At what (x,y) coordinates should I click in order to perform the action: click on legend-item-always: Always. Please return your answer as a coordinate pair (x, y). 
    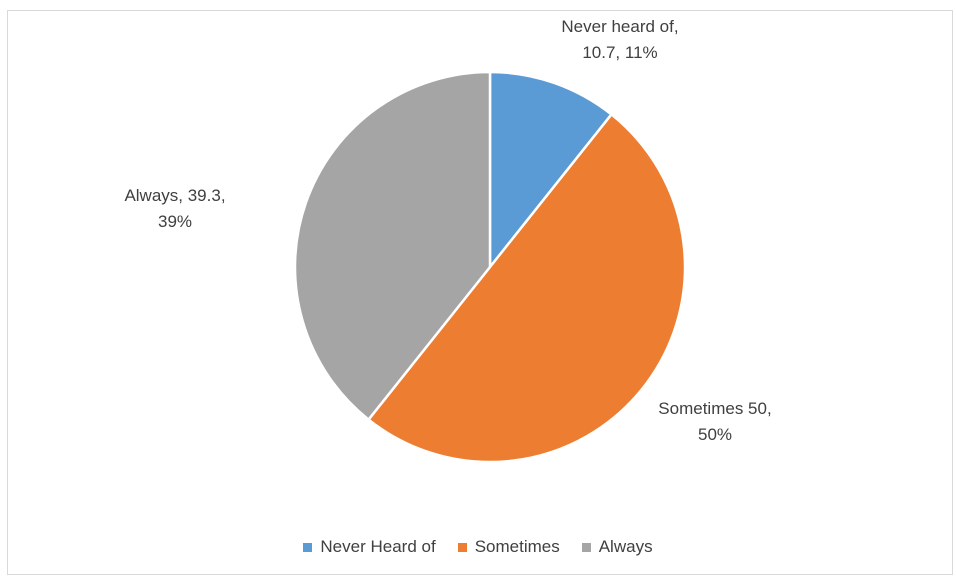
    Looking at the image, I should click on (617, 547).